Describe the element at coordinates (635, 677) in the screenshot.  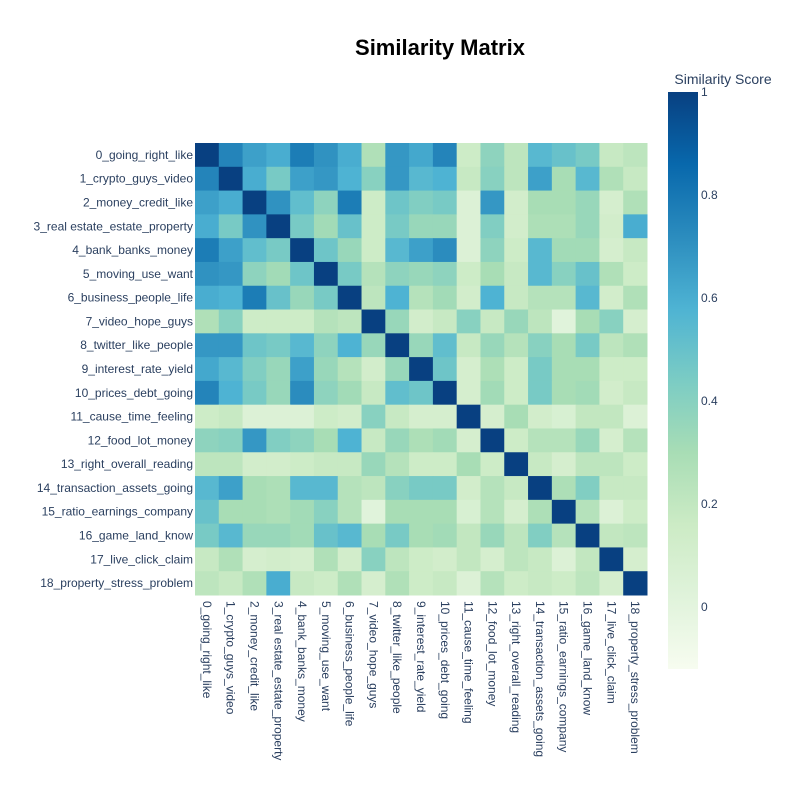
I see `x-tick-label: 18_property_stress_problem` at that location.